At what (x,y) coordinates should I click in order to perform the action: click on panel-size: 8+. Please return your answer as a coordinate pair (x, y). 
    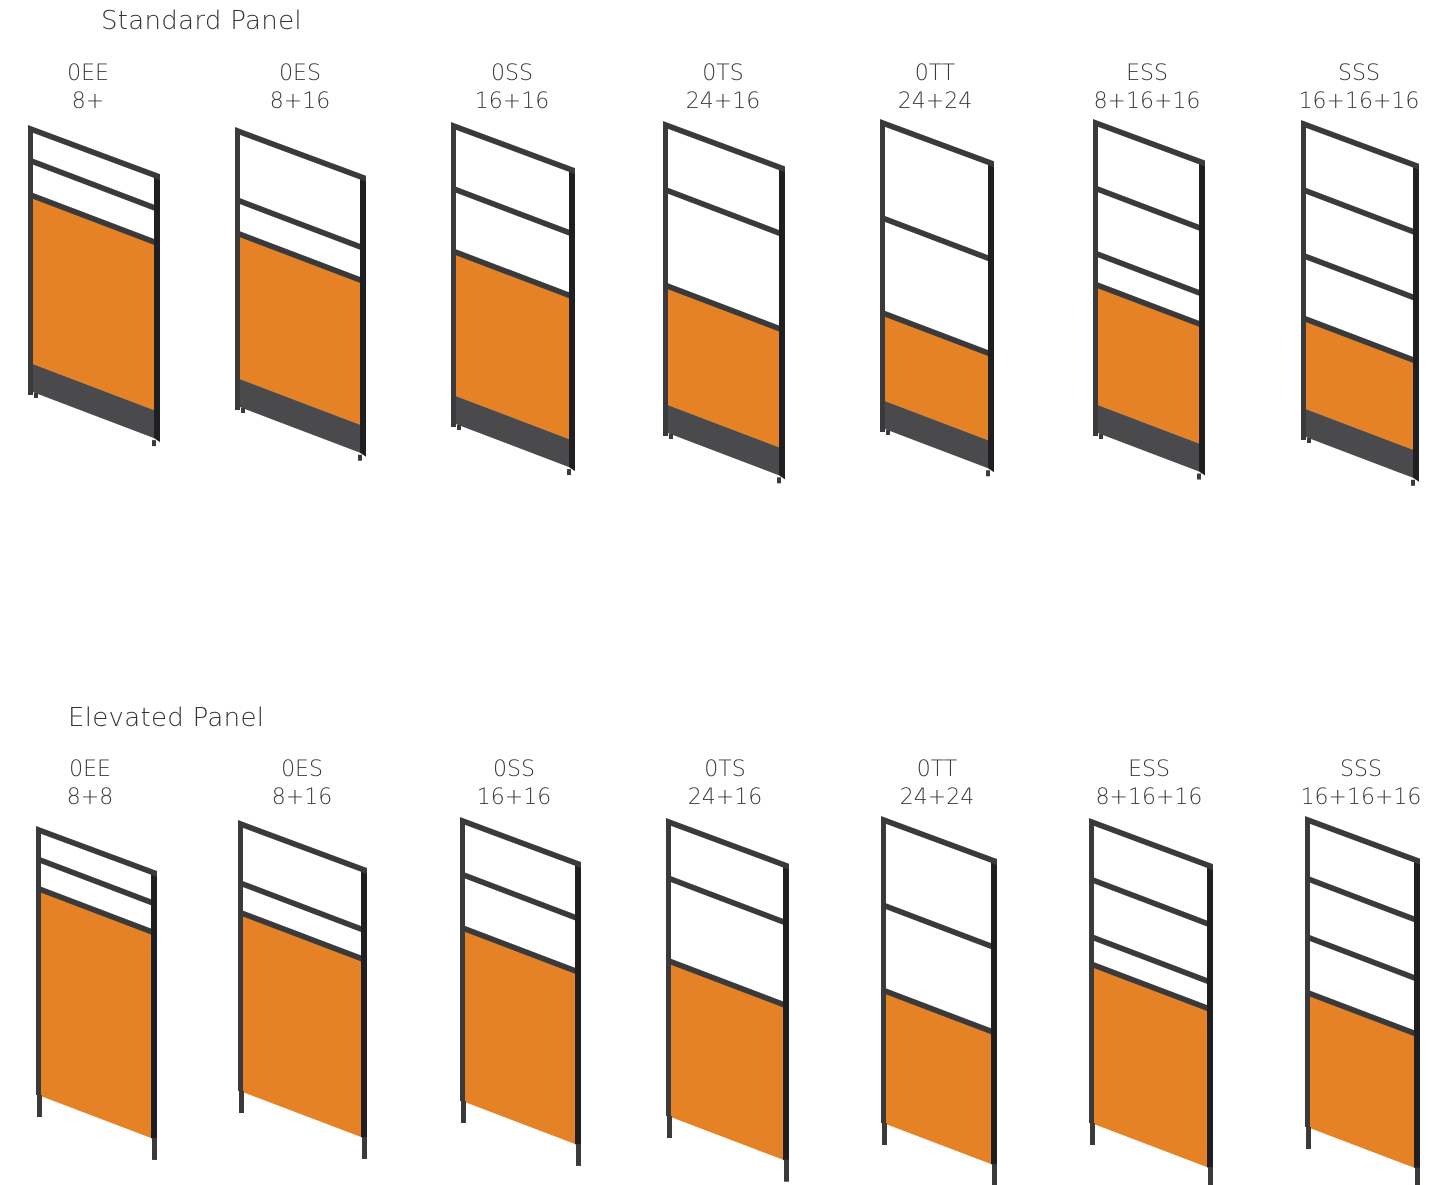
    Looking at the image, I should click on (88, 101).